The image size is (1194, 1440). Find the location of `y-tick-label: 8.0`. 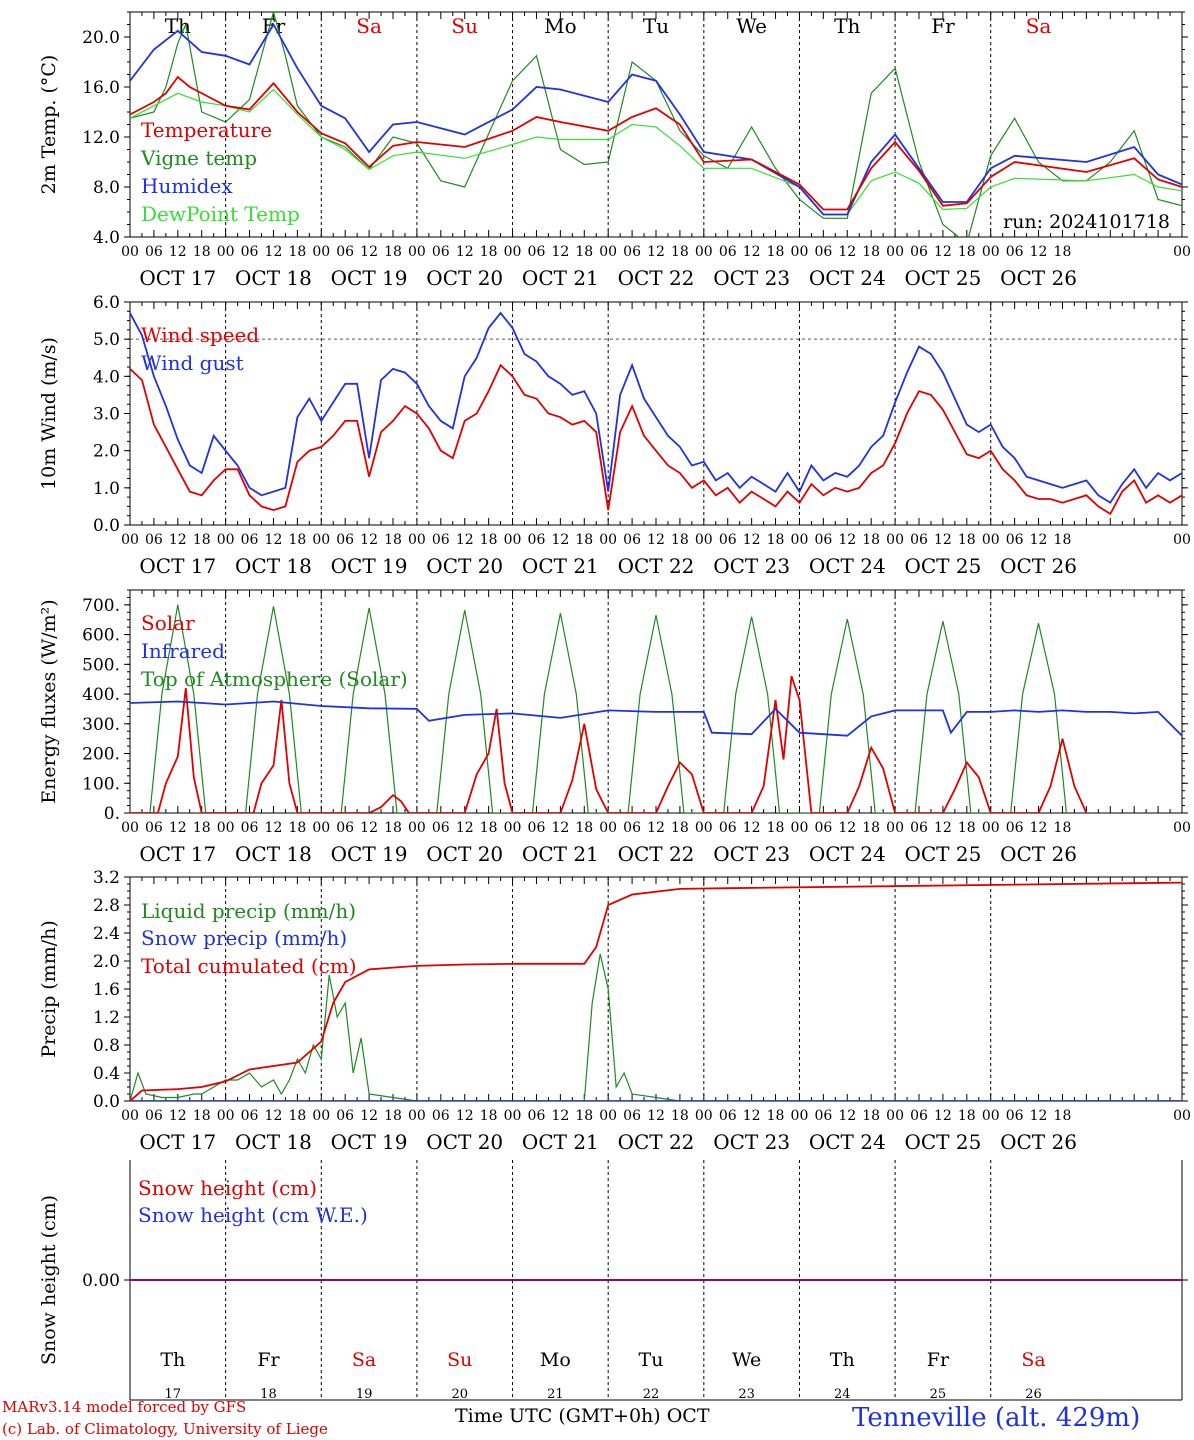

y-tick-label: 8.0 is located at coordinates (106, 188).